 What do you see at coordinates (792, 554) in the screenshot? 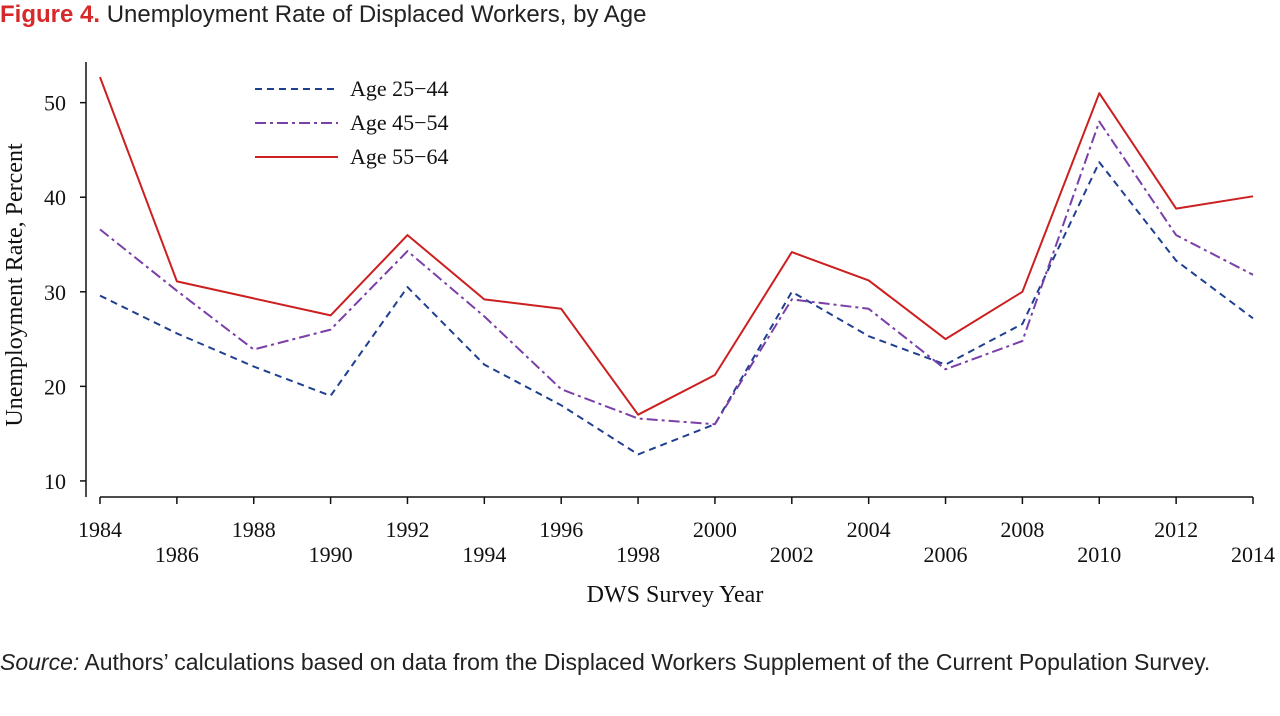
I see `x-tick-label: 2002` at bounding box center [792, 554].